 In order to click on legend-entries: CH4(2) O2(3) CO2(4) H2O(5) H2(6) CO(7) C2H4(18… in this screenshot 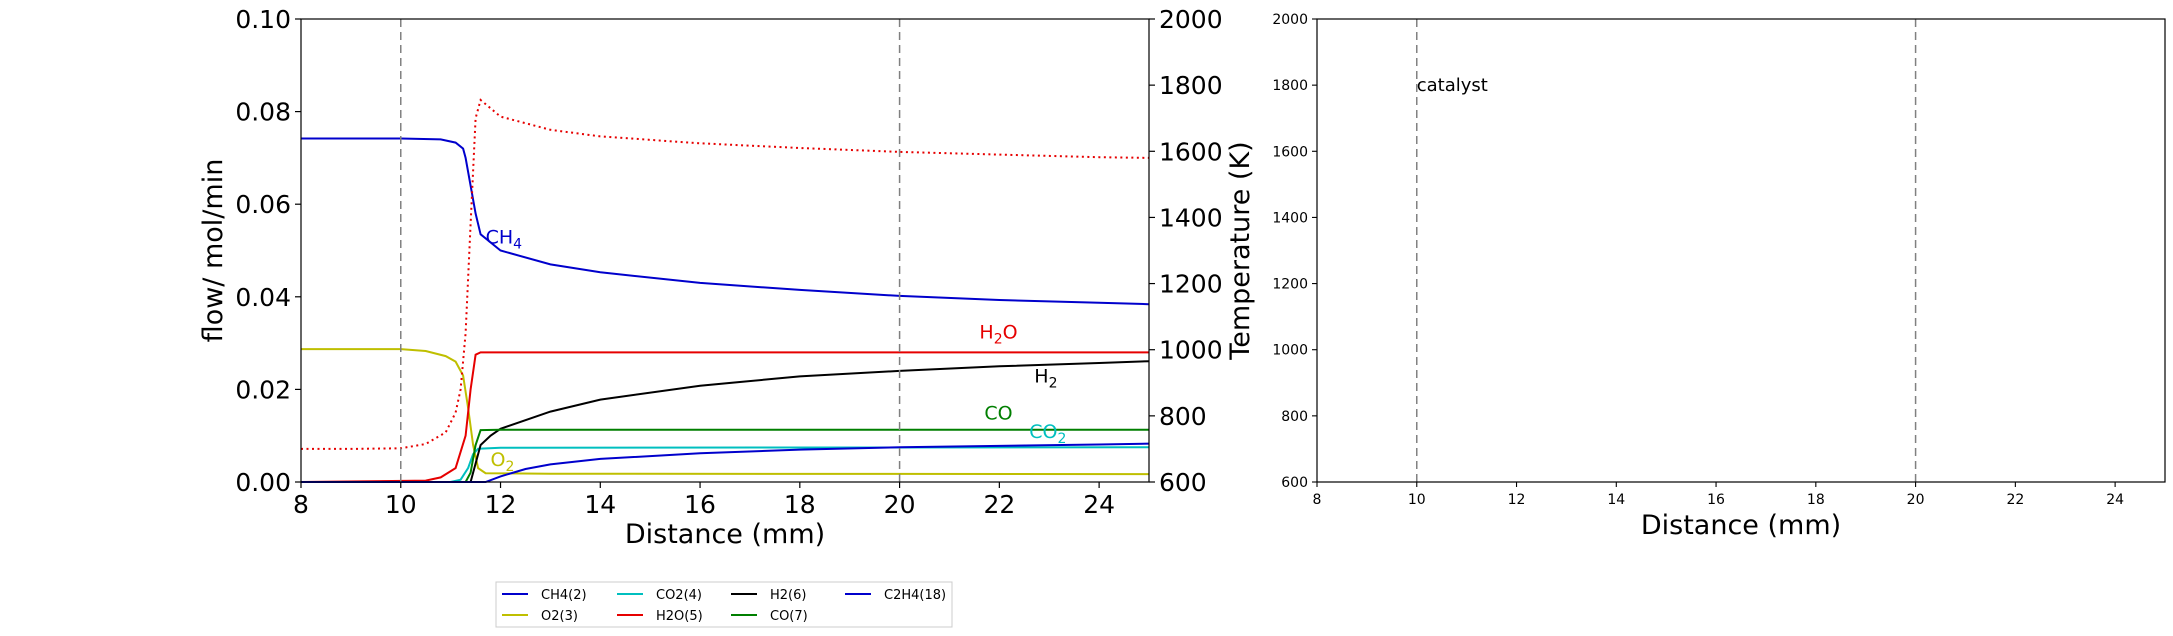, I will do `click(724, 606)`.